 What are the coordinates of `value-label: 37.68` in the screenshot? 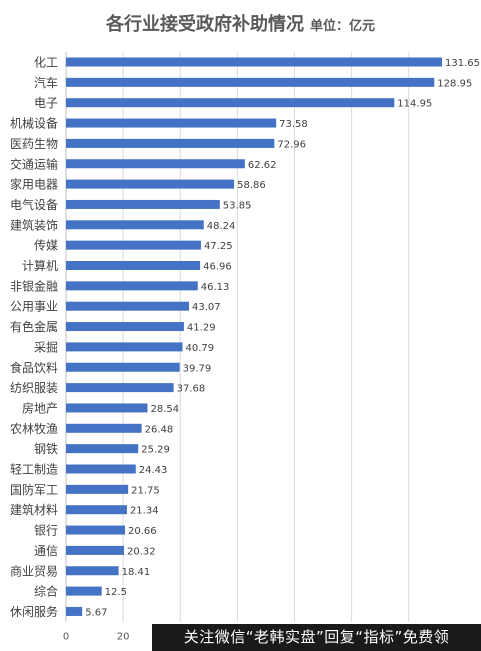 It's located at (191, 389).